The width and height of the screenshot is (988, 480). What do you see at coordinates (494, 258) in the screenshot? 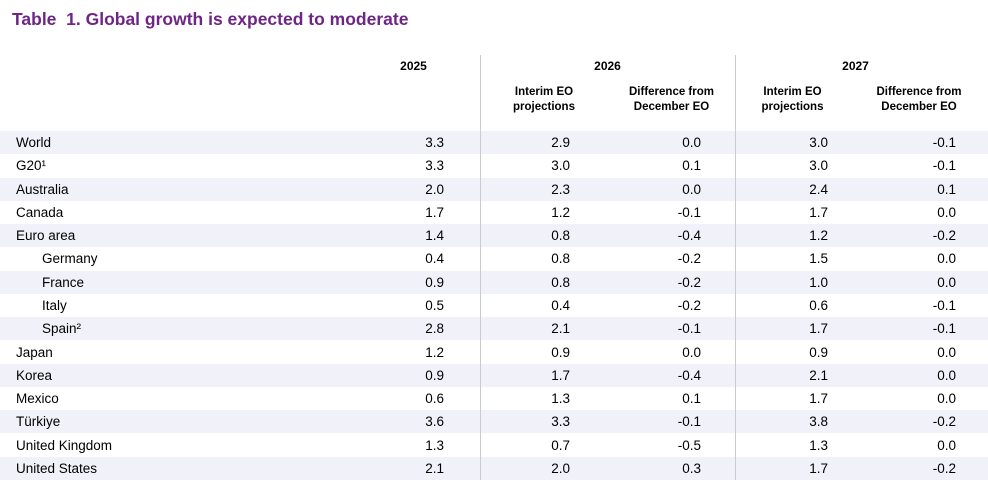
I see `table-row: Germany 0.4 0.8 -0.2 1.5 0.0` at bounding box center [494, 258].